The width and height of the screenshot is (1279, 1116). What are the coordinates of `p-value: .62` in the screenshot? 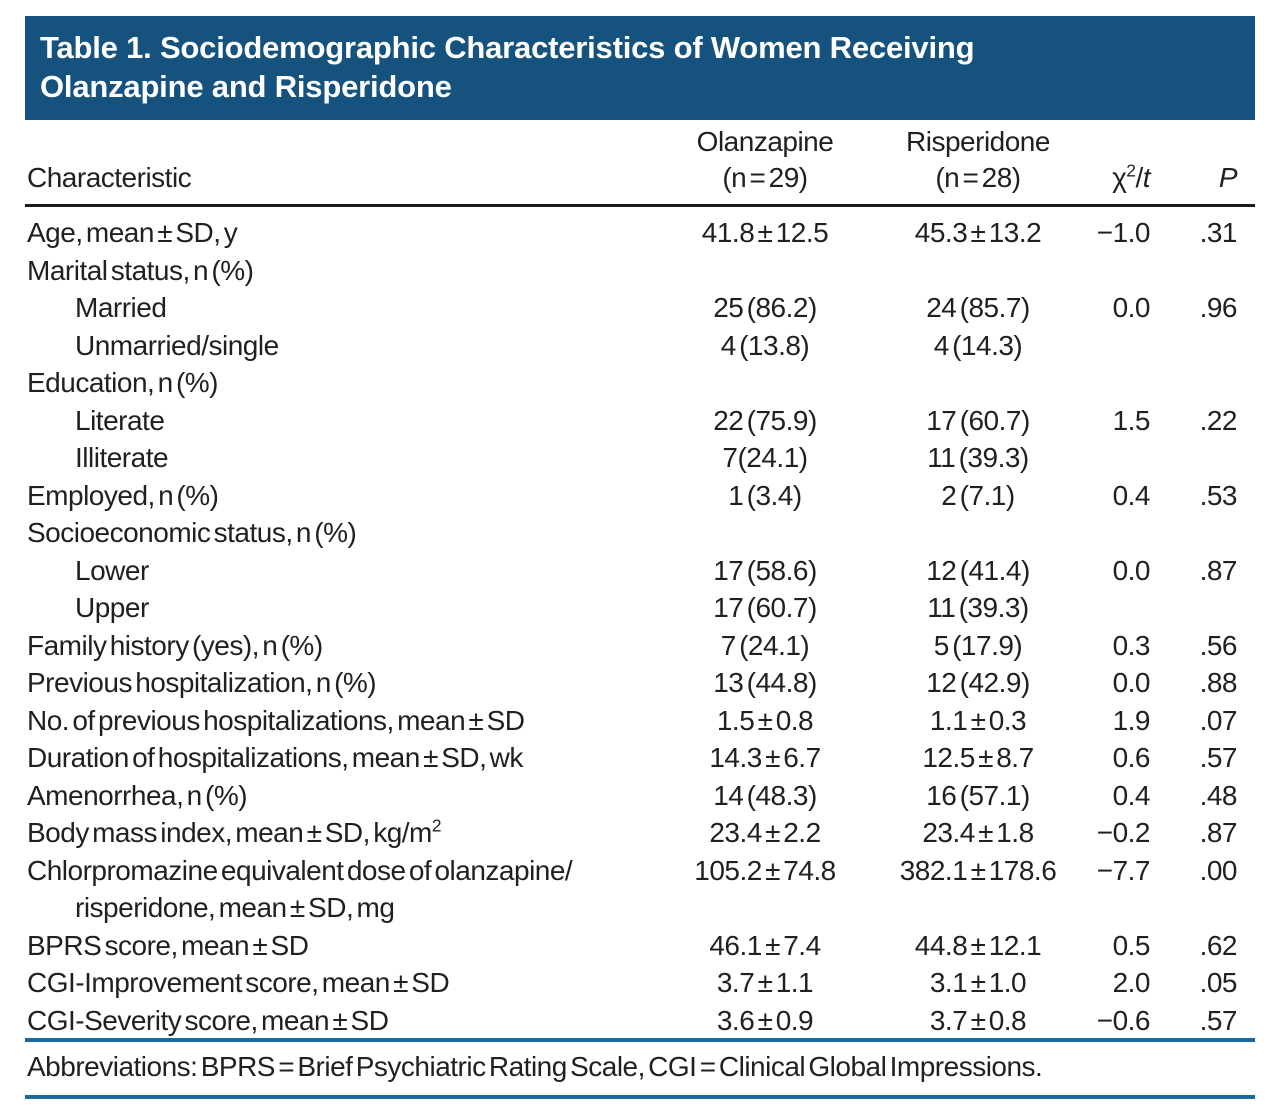 It's located at (1218, 945).